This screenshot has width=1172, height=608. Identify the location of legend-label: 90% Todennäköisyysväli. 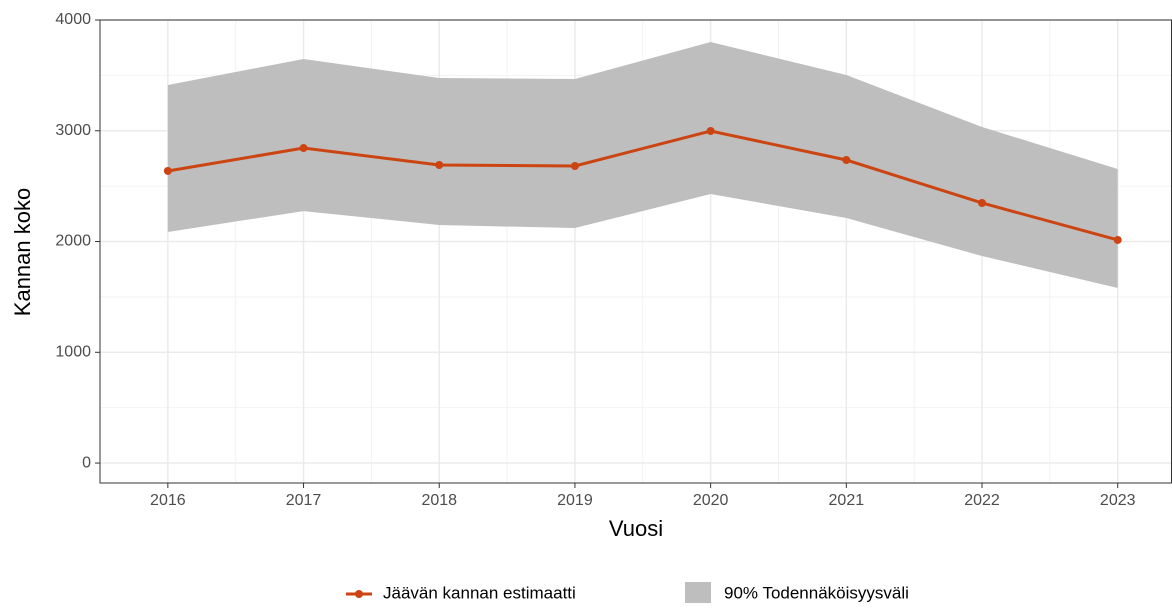
(816, 592).